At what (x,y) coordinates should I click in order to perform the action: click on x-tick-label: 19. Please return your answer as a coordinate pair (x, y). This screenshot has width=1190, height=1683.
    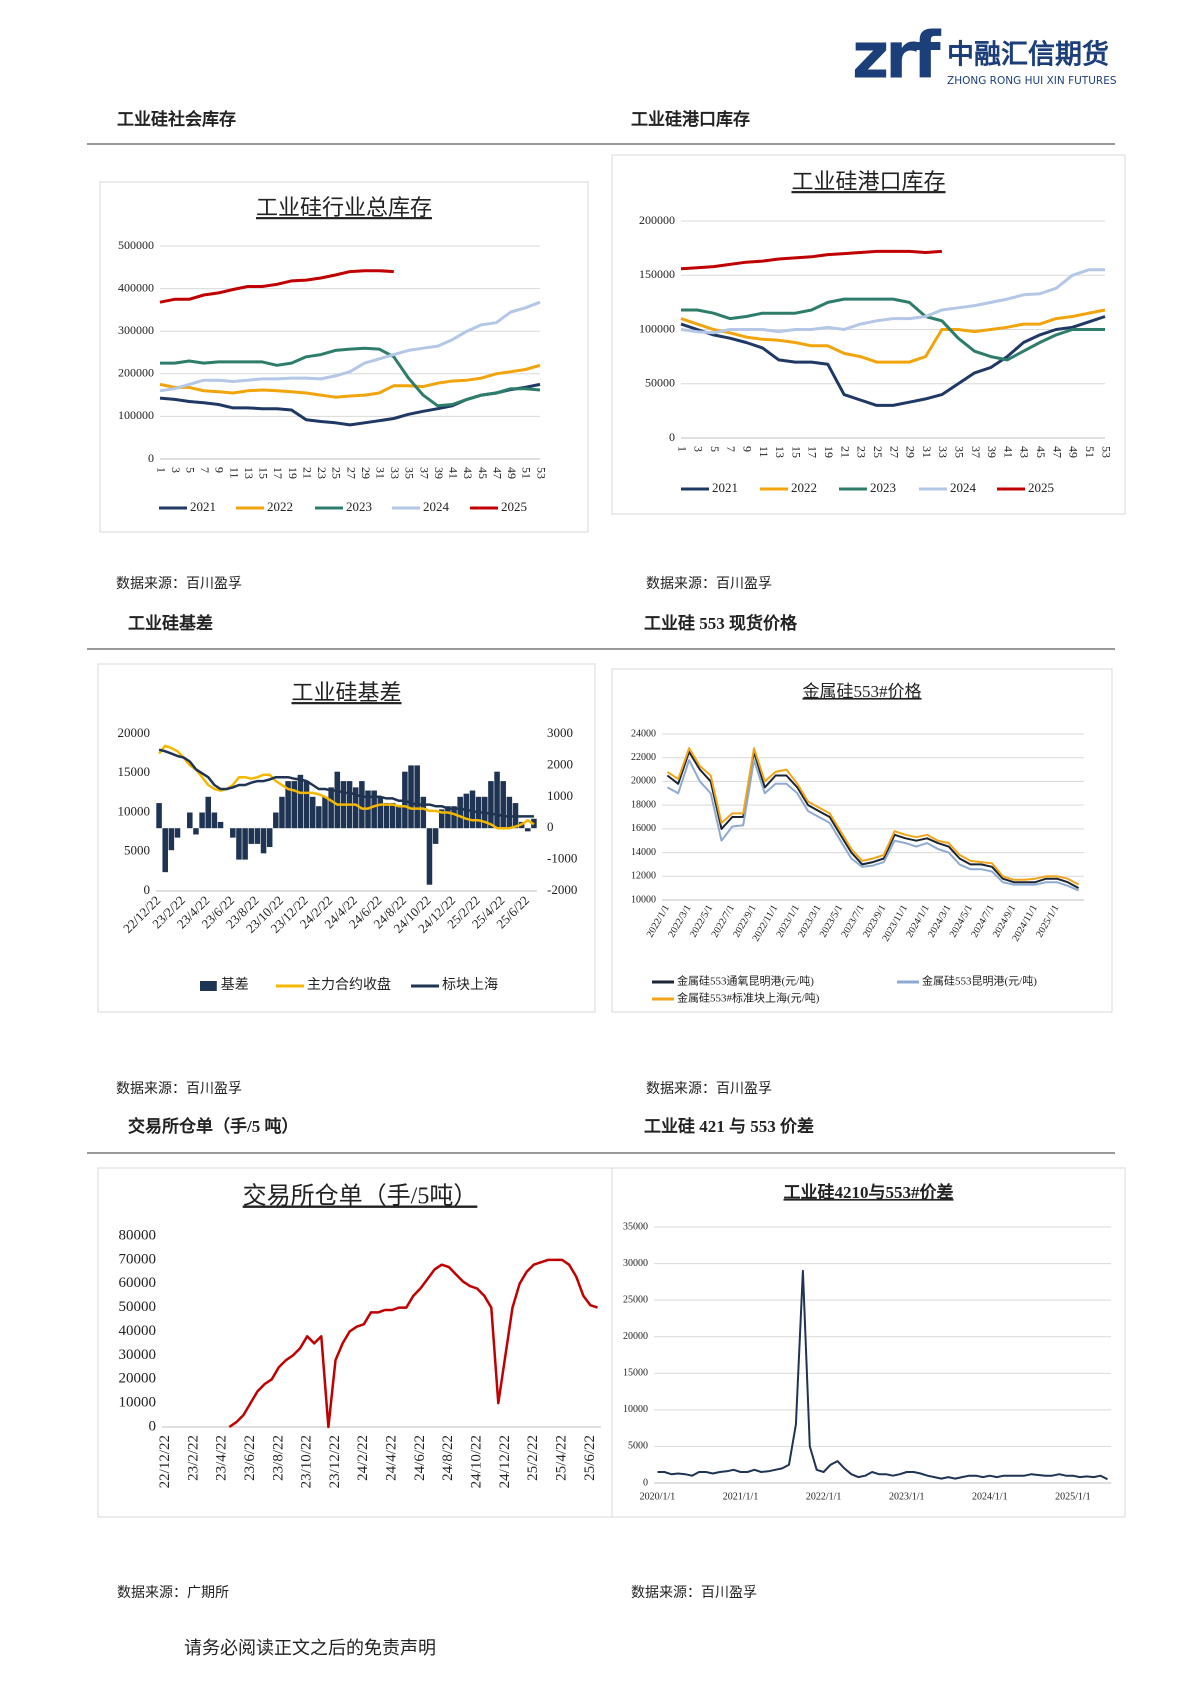
    Looking at the image, I should click on (293, 473).